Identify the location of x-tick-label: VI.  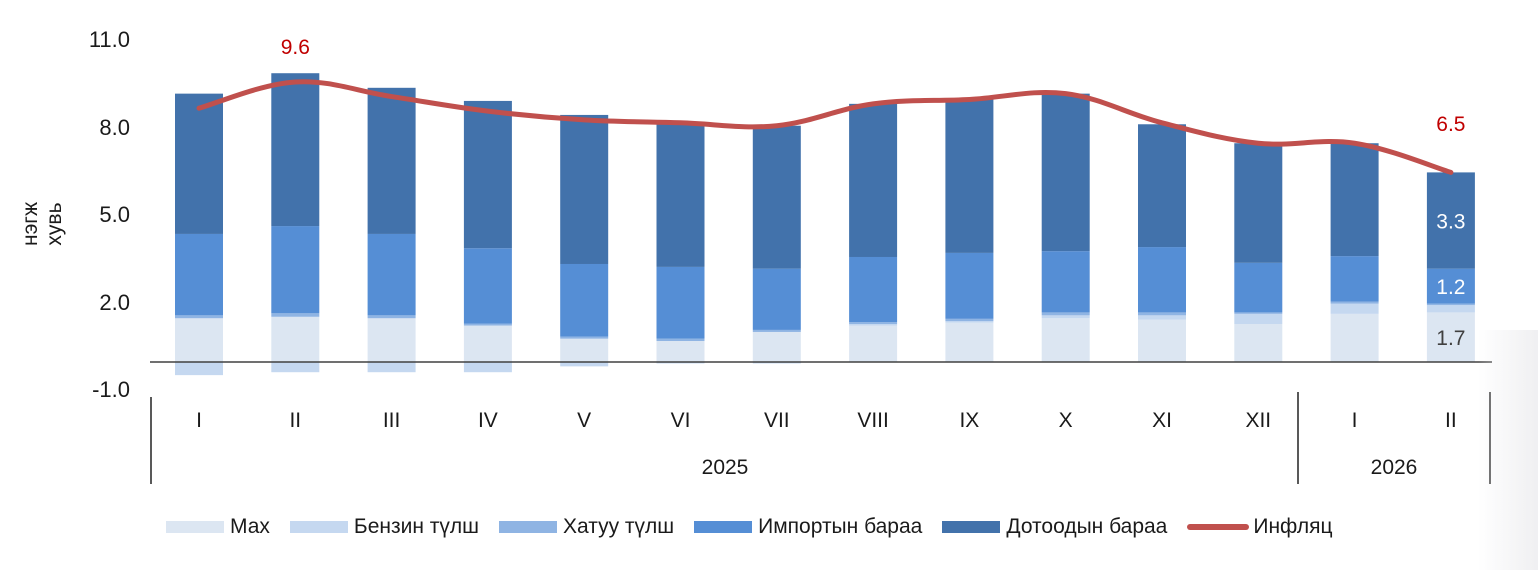
(680, 420).